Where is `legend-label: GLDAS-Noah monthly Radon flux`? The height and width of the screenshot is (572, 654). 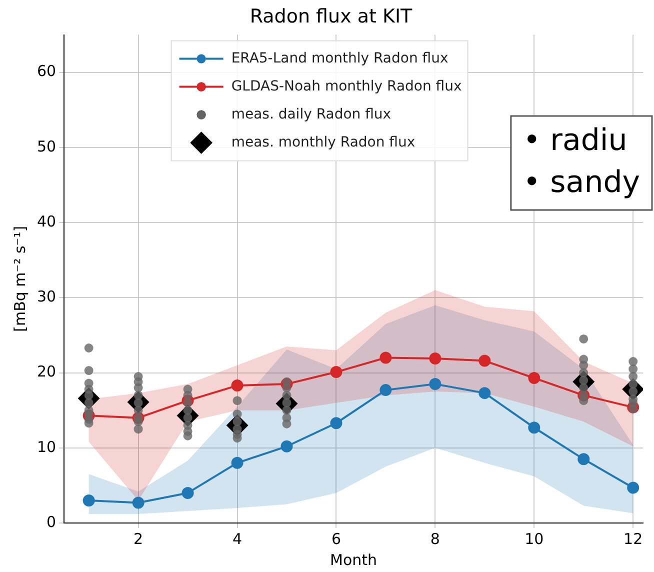
legend-label: GLDAS-Noah monthly Radon flux is located at coordinates (346, 86).